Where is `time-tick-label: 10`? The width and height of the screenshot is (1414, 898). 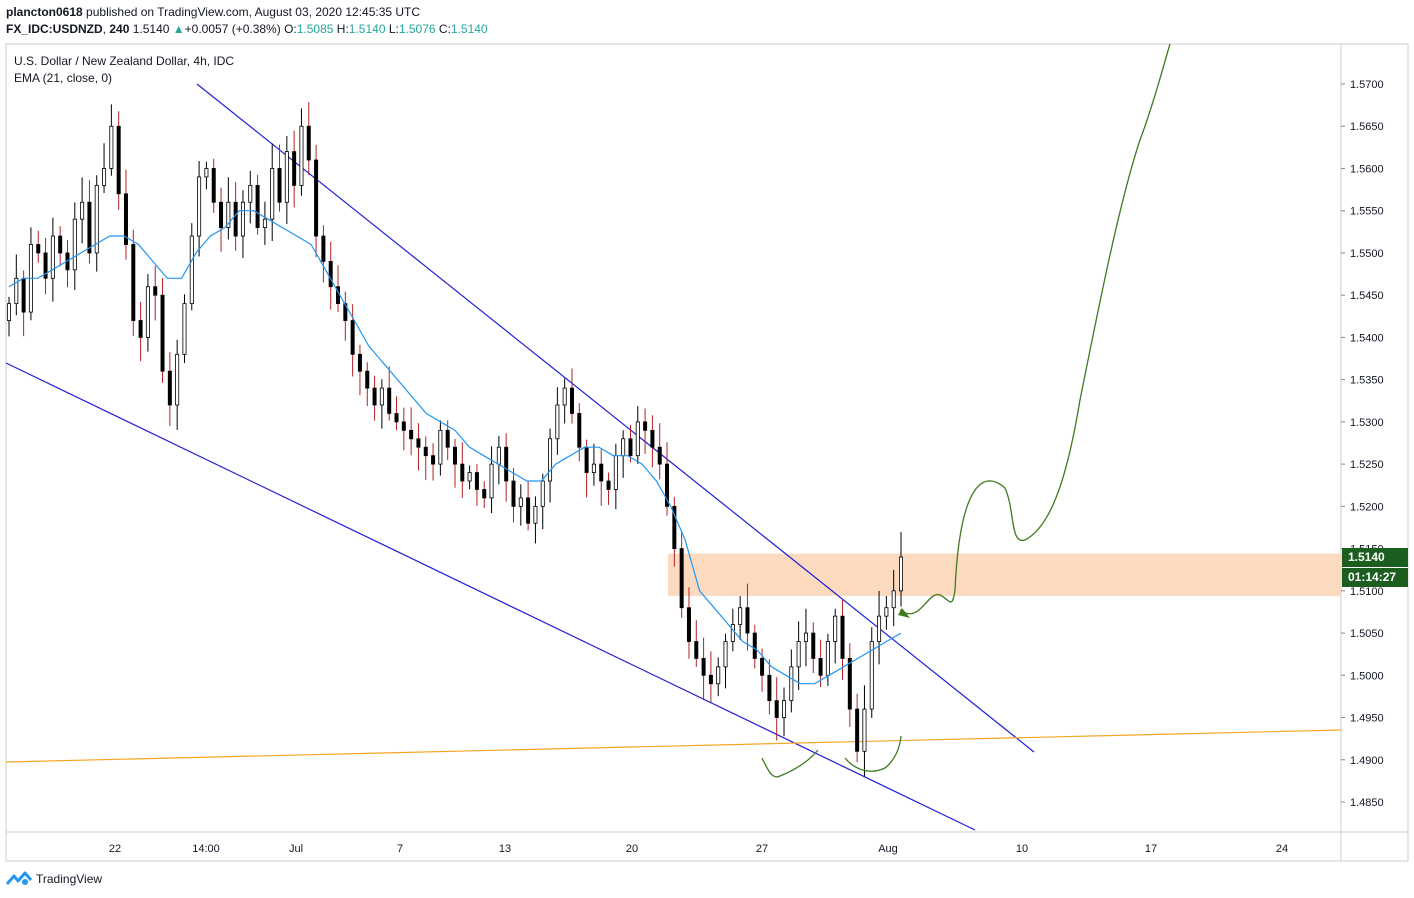 time-tick-label: 10 is located at coordinates (1022, 849).